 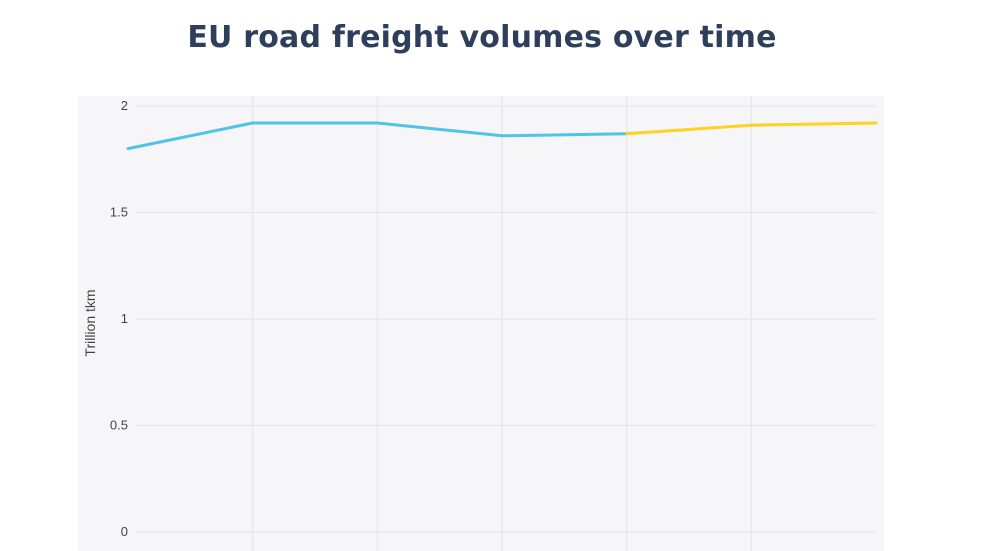 I want to click on y-tick-labels: 0 0.5 1 1.5 2, so click(x=119, y=318).